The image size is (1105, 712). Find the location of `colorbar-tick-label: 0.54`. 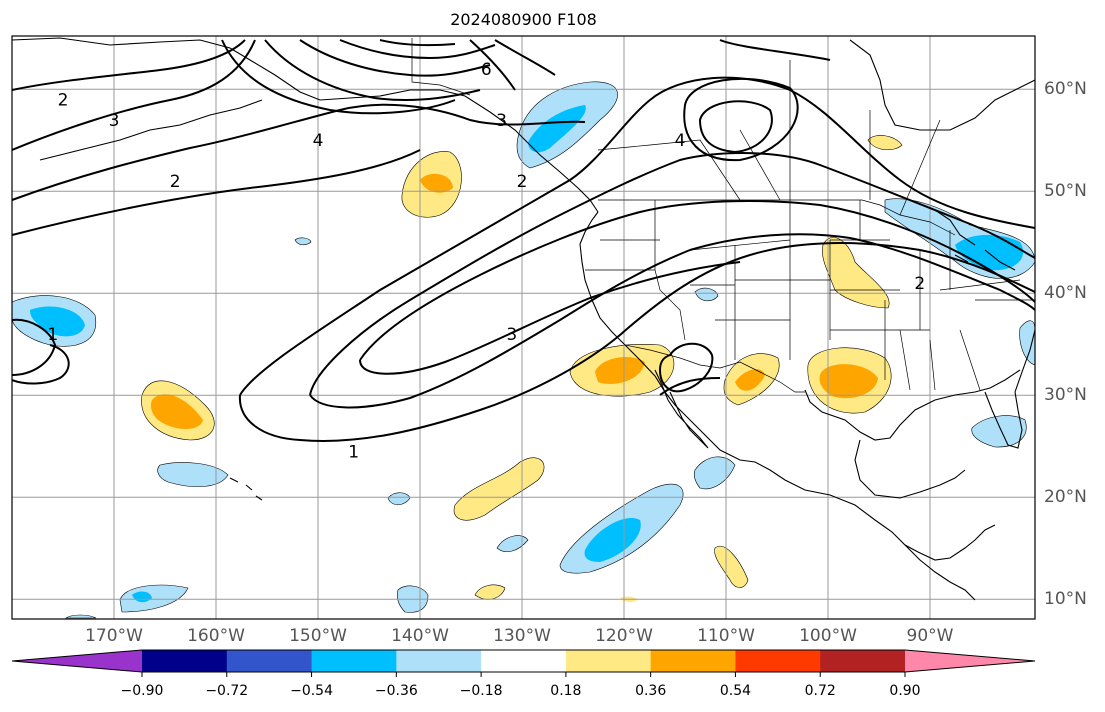

colorbar-tick-label: 0.54 is located at coordinates (735, 691).